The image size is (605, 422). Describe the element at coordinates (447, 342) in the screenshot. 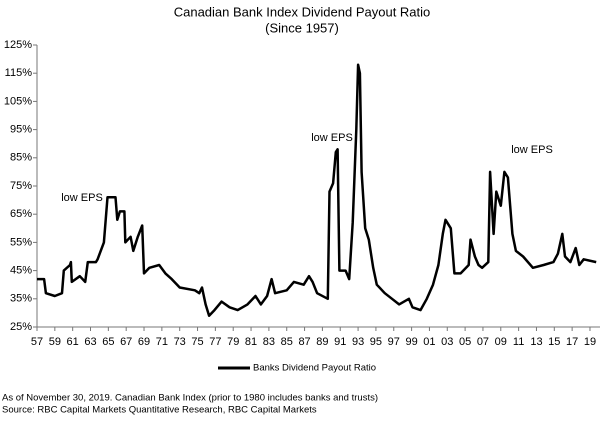

I see `x-tick-label: 03` at that location.